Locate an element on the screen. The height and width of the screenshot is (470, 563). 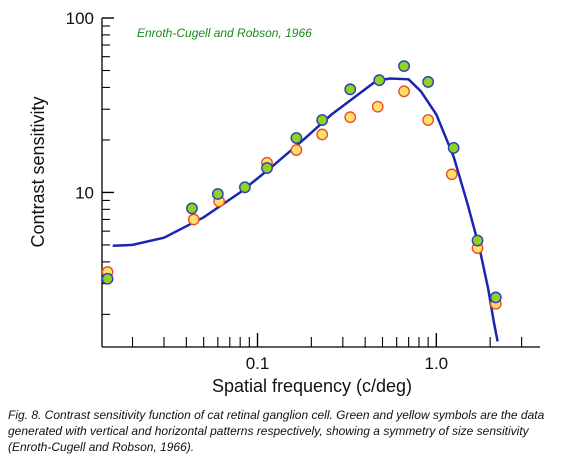
x-tick-label: 0.1 is located at coordinates (258, 363).